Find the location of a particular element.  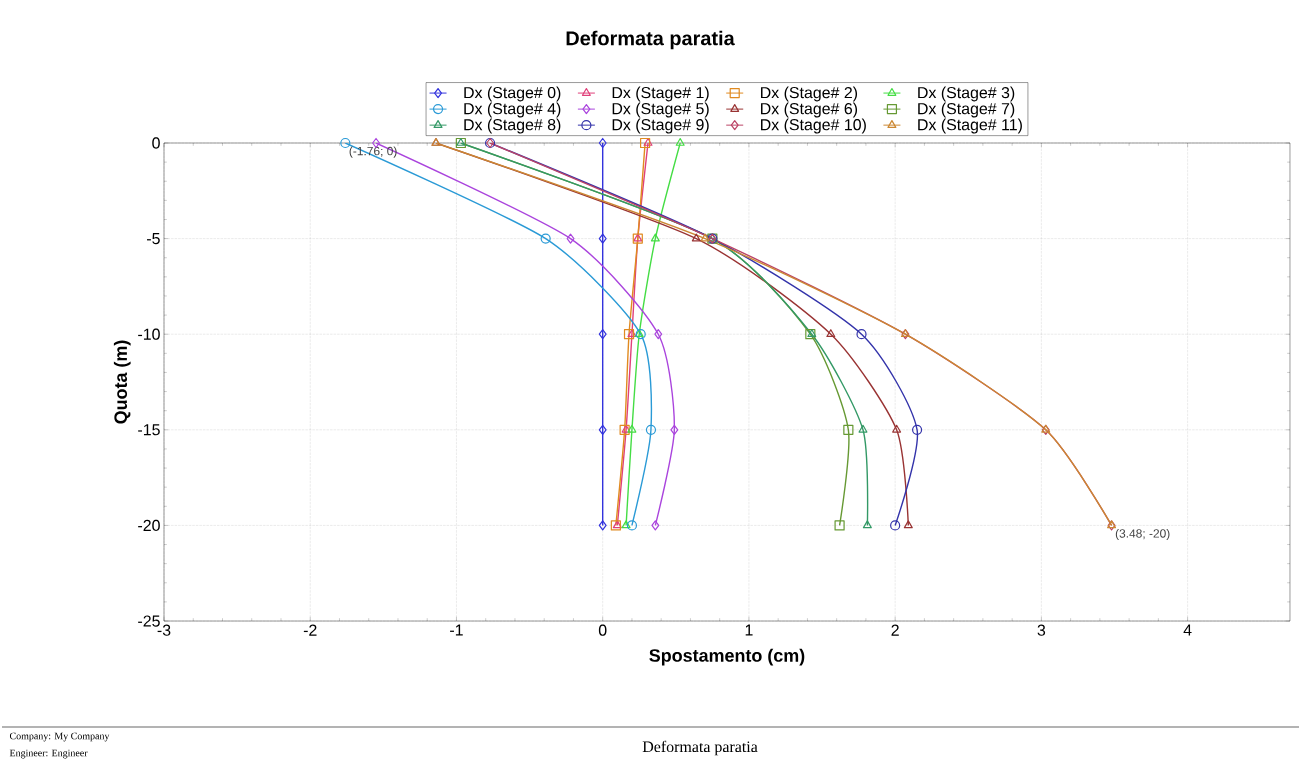

text: Company: My Company is located at coordinates (59, 737).